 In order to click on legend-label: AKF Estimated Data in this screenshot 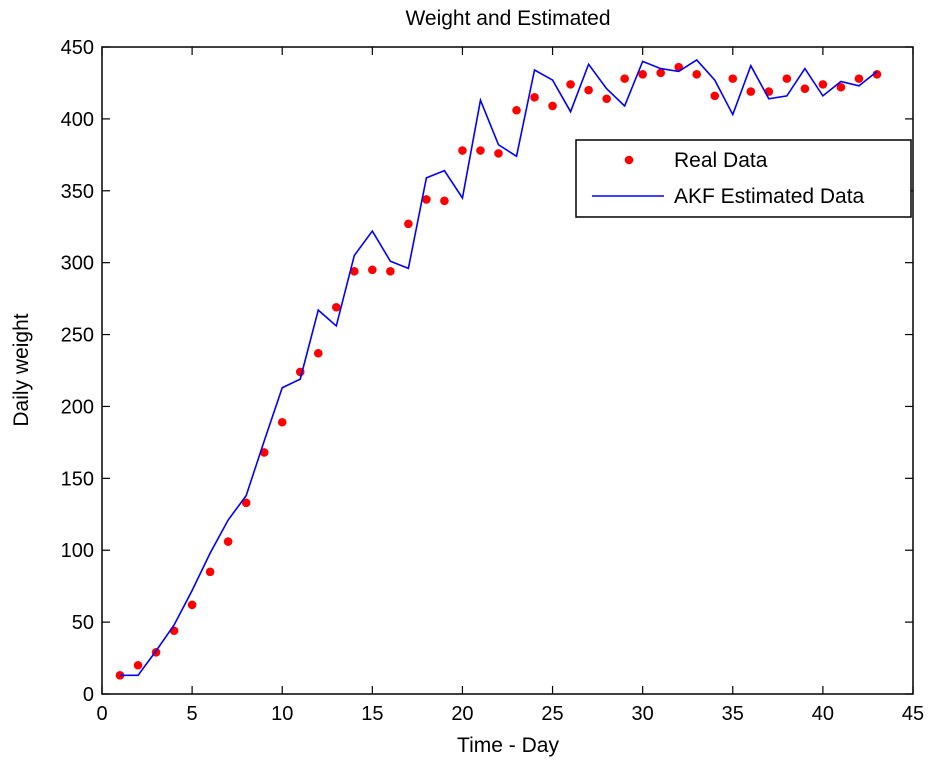, I will do `click(769, 196)`.